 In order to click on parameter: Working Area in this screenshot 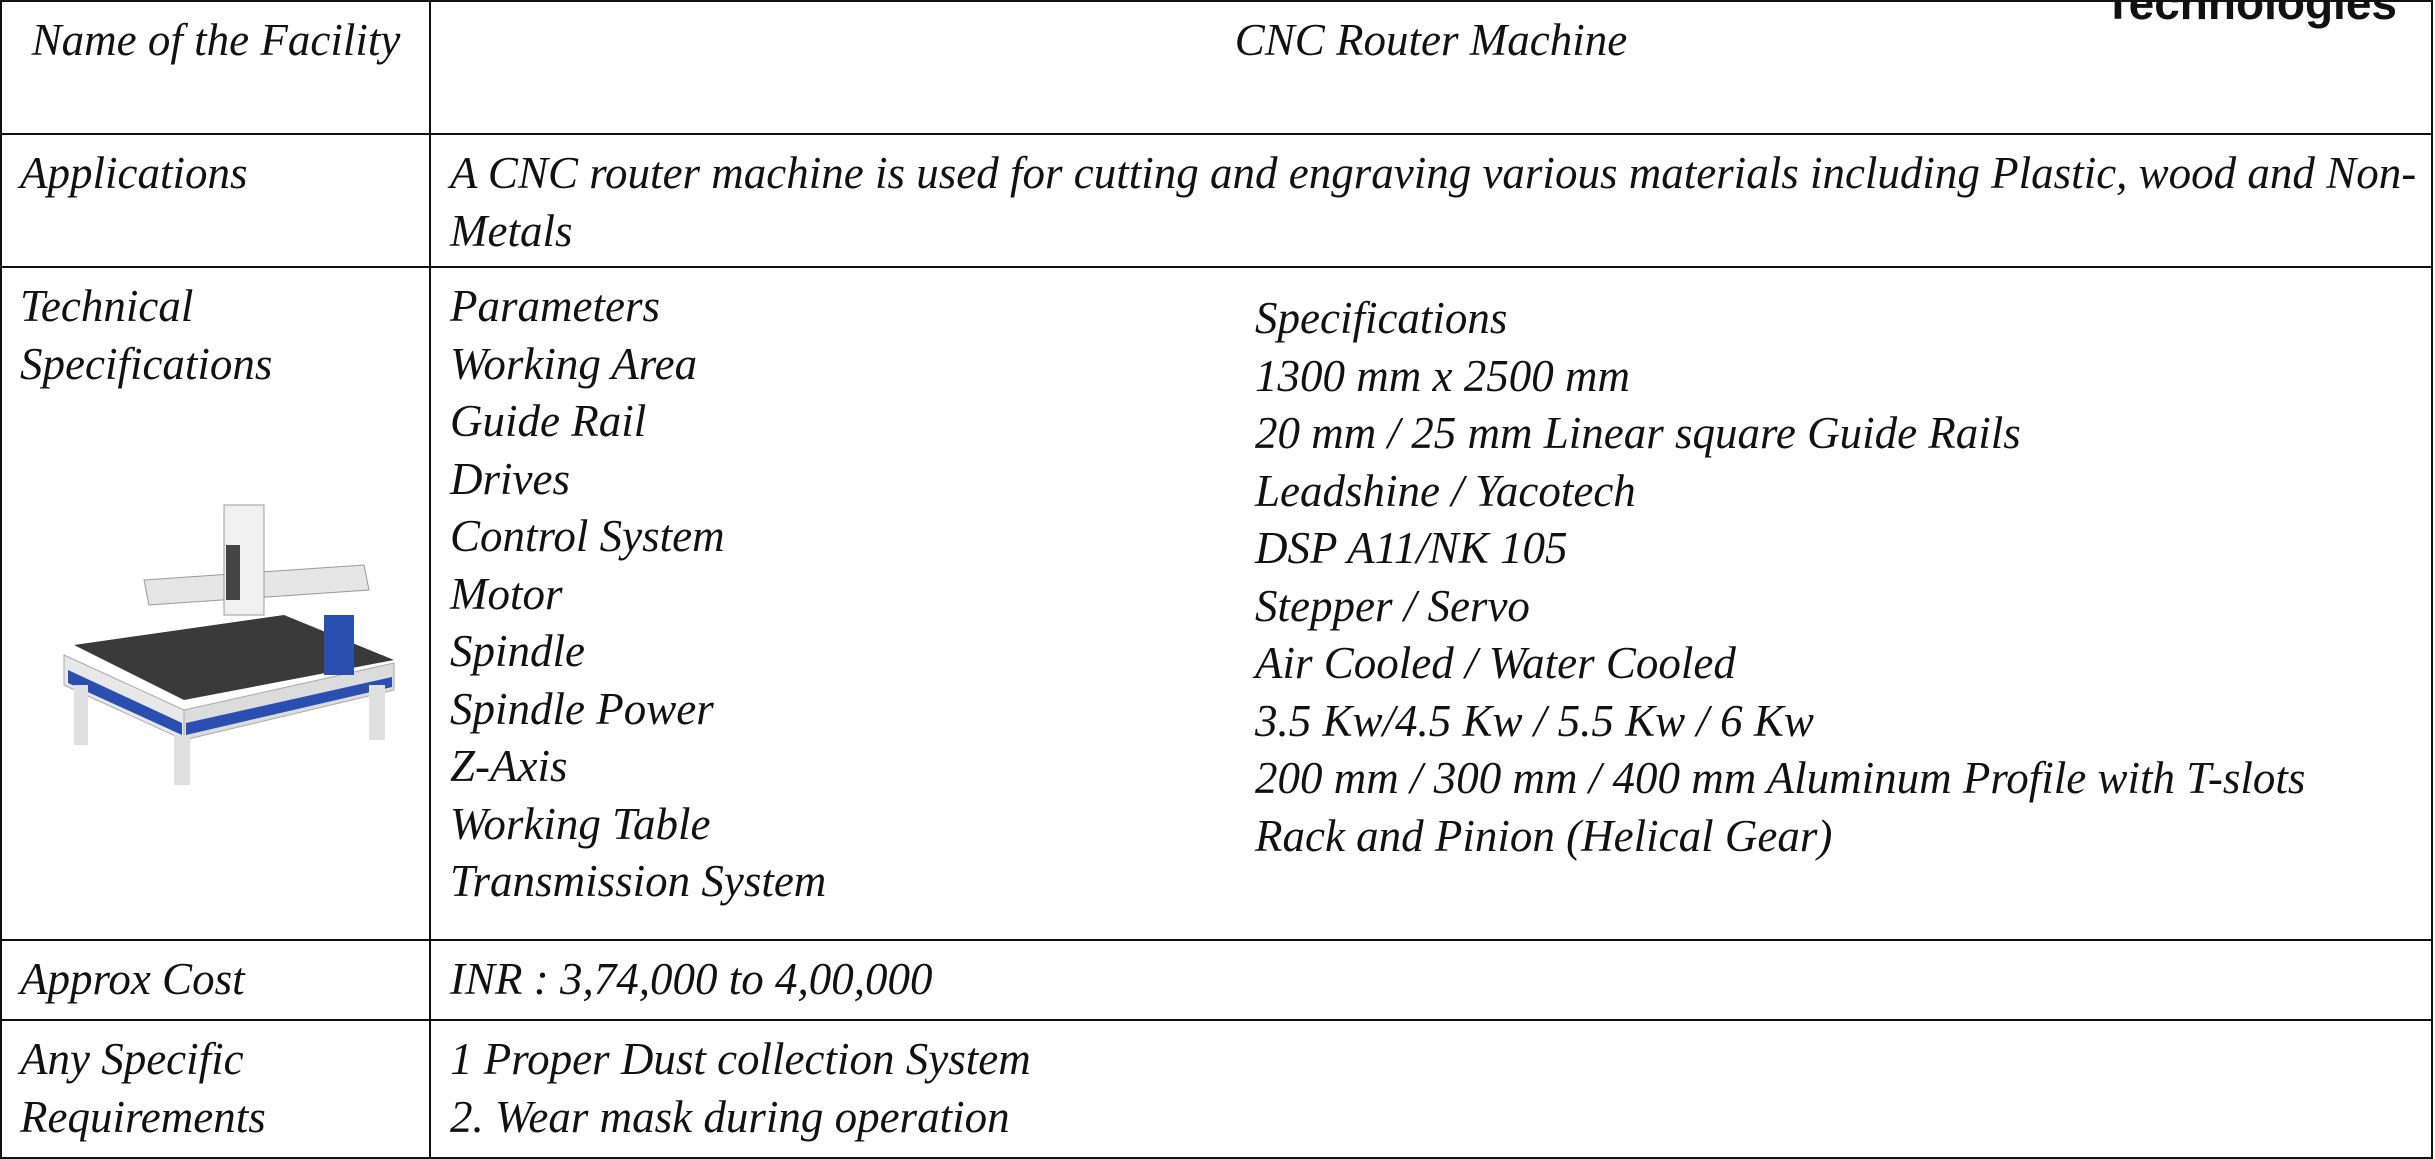, I will do `click(574, 363)`.